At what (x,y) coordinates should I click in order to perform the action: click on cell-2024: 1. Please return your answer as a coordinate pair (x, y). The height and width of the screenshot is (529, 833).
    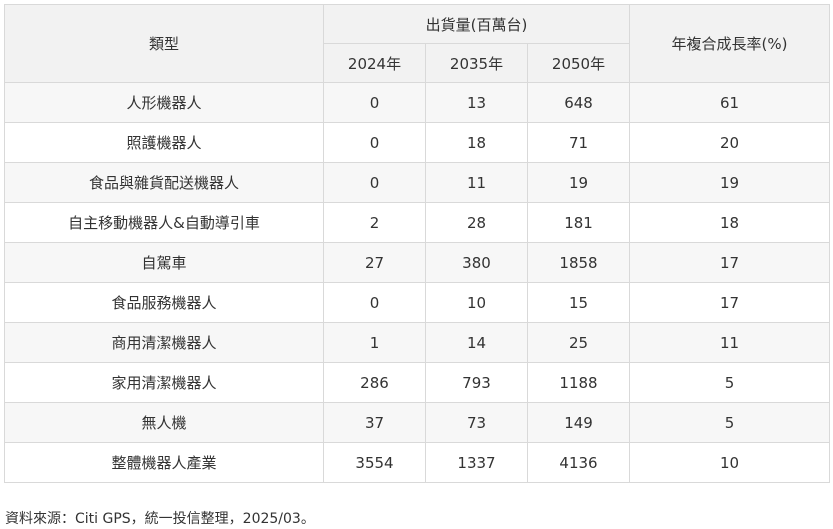
    Looking at the image, I should click on (374, 342).